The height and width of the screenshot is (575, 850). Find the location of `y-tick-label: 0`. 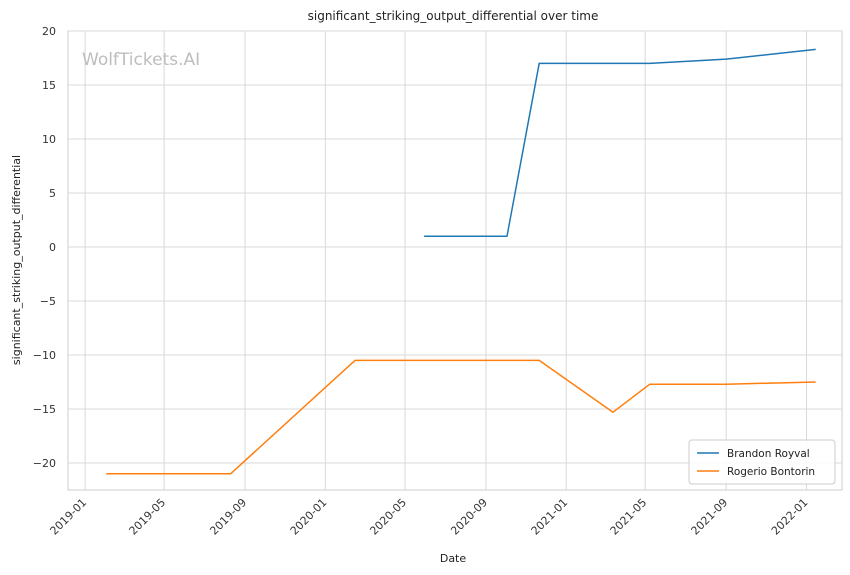

y-tick-label: 0 is located at coordinates (52, 247).